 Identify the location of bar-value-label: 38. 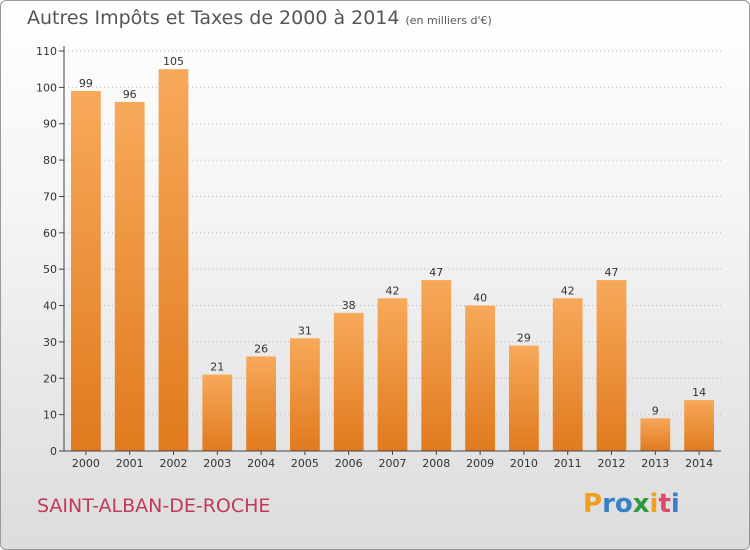
(349, 305).